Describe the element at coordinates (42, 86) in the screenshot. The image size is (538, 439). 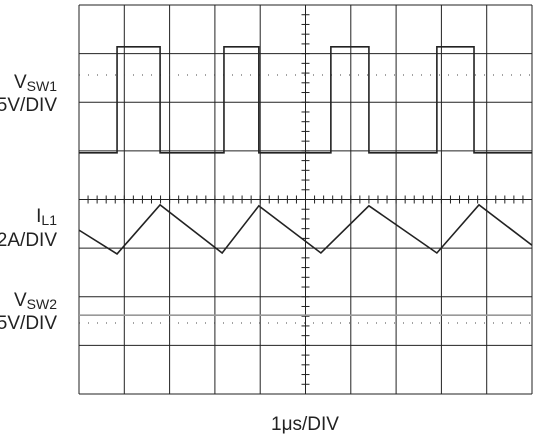
I see `channel-subscript: SW1` at that location.